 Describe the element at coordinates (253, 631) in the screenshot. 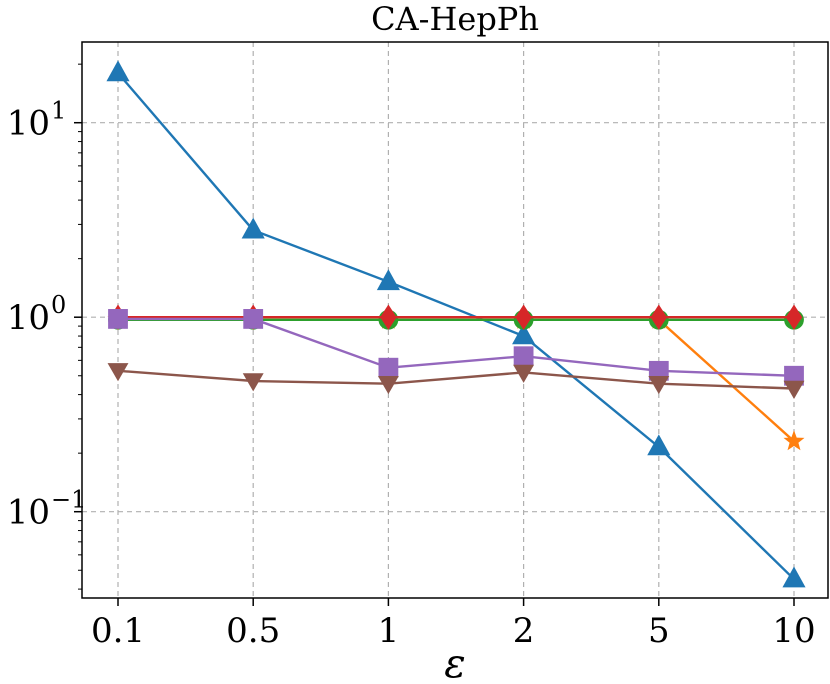

I see `x-tick-label: 0.5` at that location.